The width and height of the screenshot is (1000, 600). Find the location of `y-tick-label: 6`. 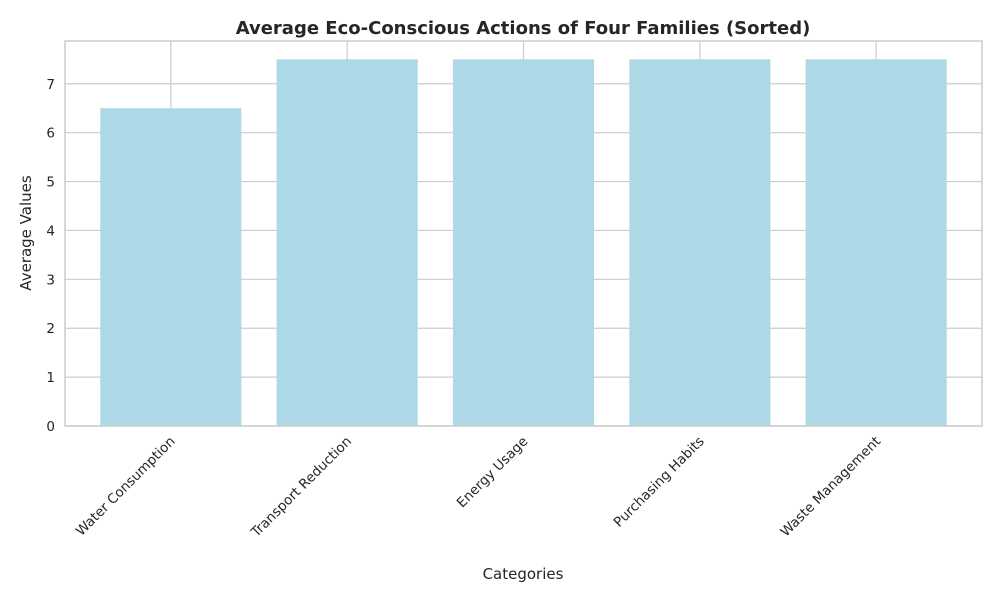

y-tick-label: 6 is located at coordinates (50, 134).